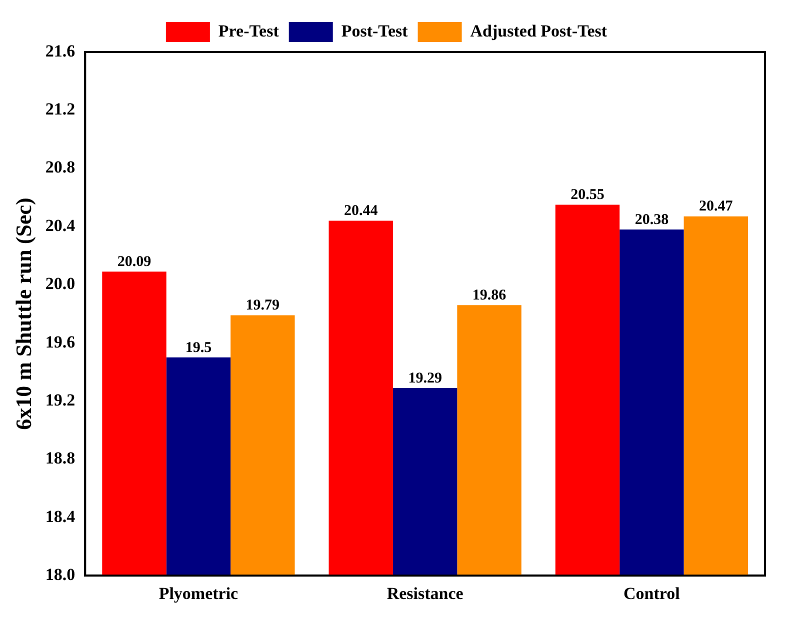 The height and width of the screenshot is (618, 785). Describe the element at coordinates (134, 262) in the screenshot. I see `data-label: 20.09` at that location.